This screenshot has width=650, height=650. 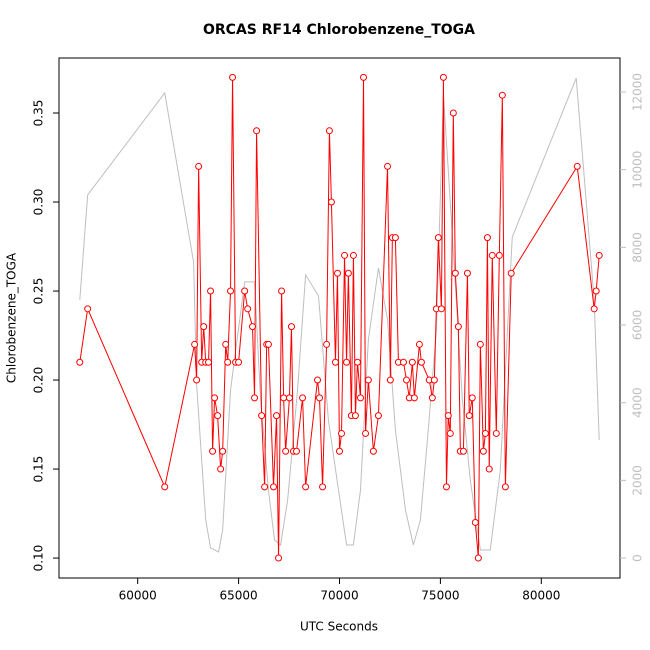 I want to click on y2-tick-label: 2000, so click(x=638, y=480).